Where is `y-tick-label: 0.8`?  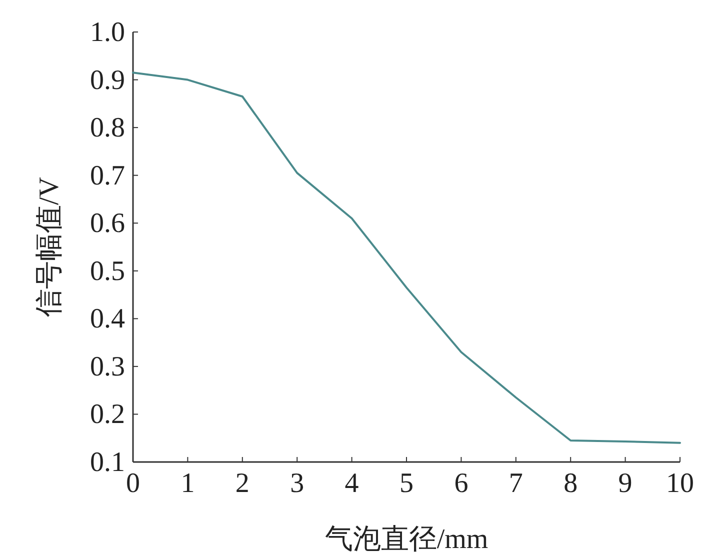 y-tick-label: 0.8 is located at coordinates (107, 128).